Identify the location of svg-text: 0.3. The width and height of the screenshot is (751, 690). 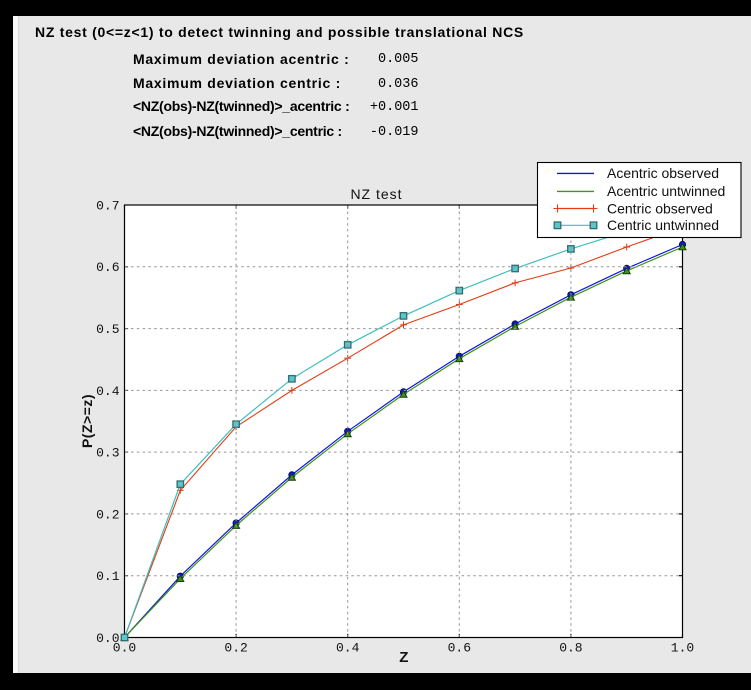
(107, 453).